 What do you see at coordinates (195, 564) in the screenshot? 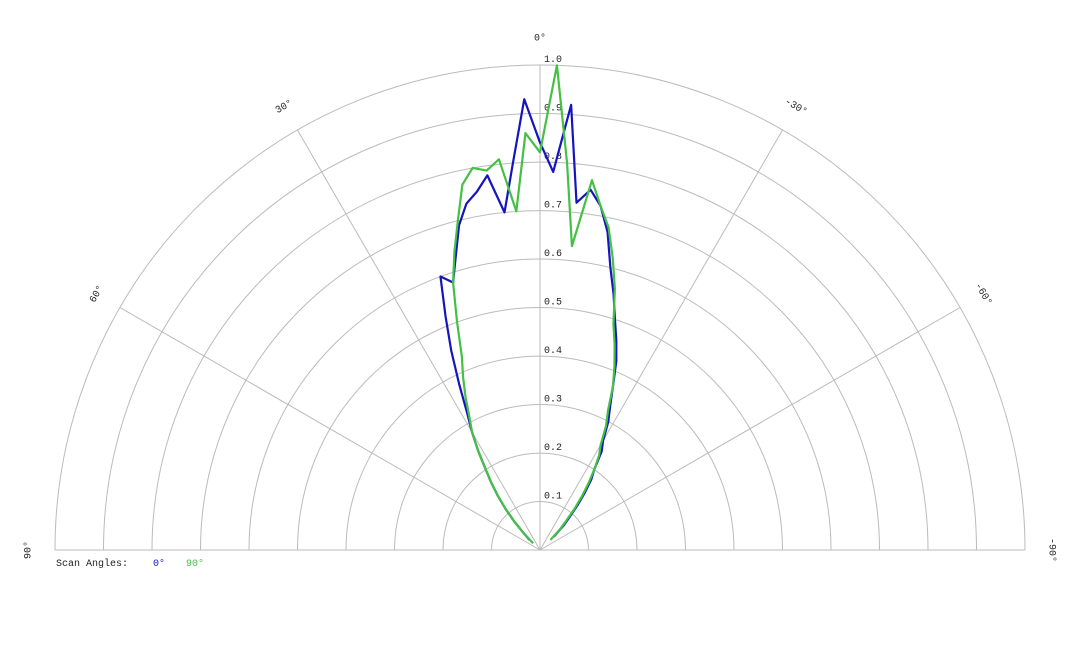
I see `legend-entry: 90°` at bounding box center [195, 564].